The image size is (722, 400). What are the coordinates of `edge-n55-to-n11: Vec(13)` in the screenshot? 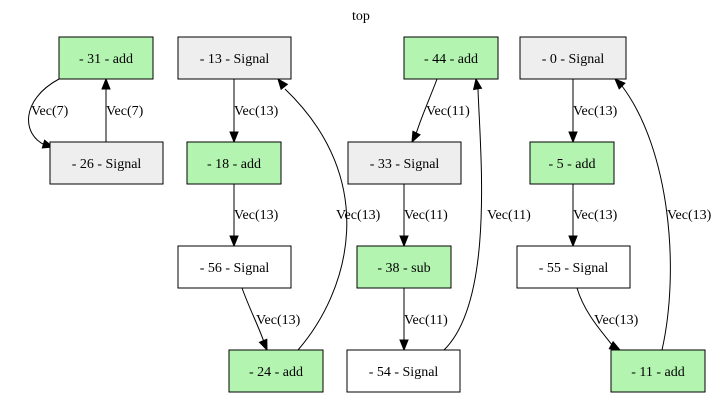 It's located at (607, 319).